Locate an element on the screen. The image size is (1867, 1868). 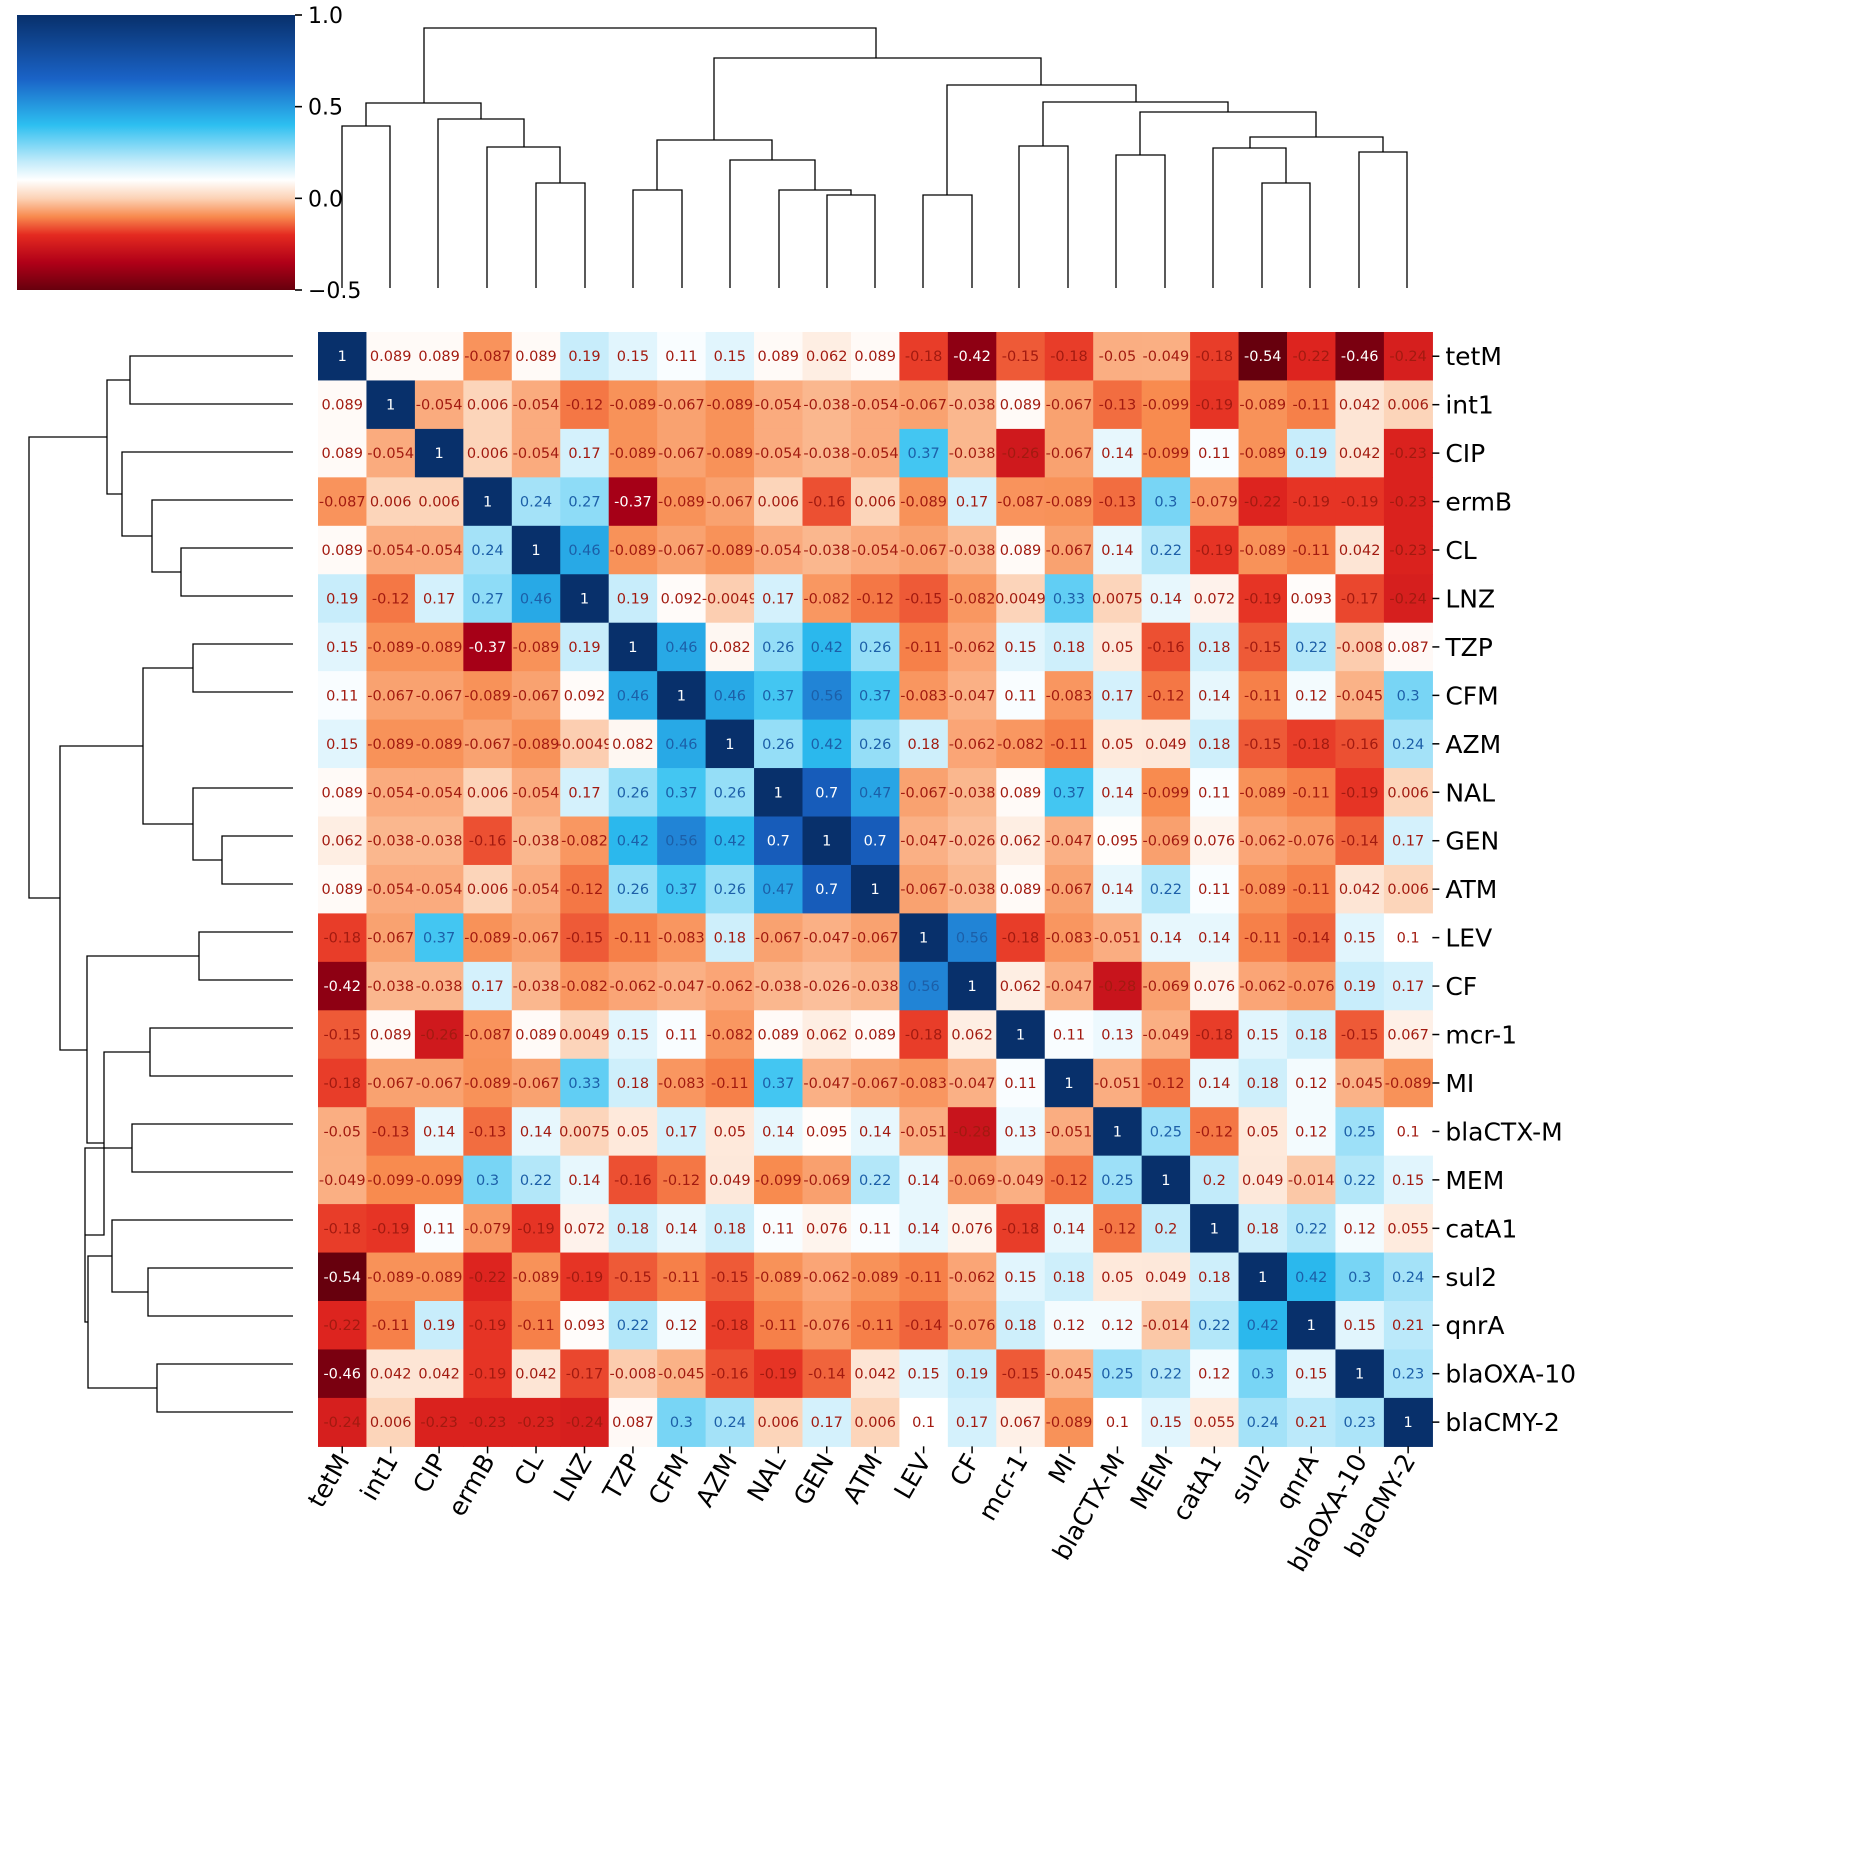
heatmap-cell-label: 0.46 is located at coordinates (681, 648).